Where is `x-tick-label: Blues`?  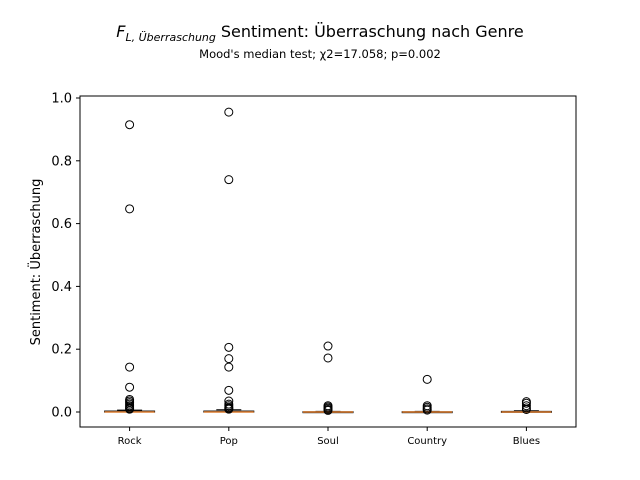 x-tick-label: Blues is located at coordinates (526, 441).